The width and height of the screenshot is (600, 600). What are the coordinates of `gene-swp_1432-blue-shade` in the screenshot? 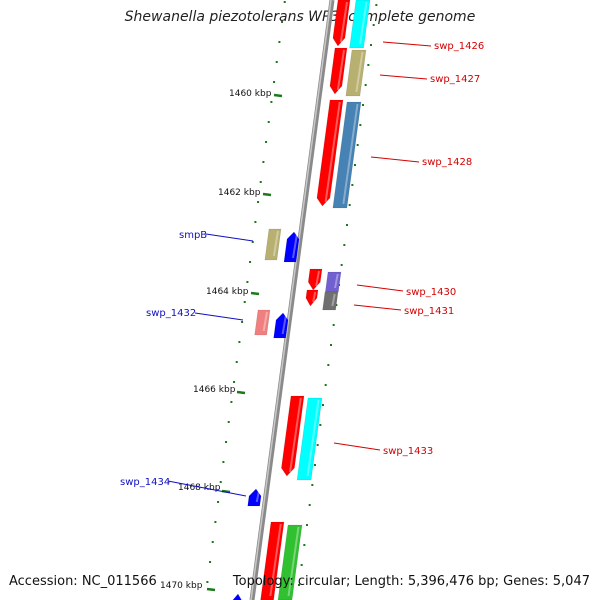 It's located at (284, 324).